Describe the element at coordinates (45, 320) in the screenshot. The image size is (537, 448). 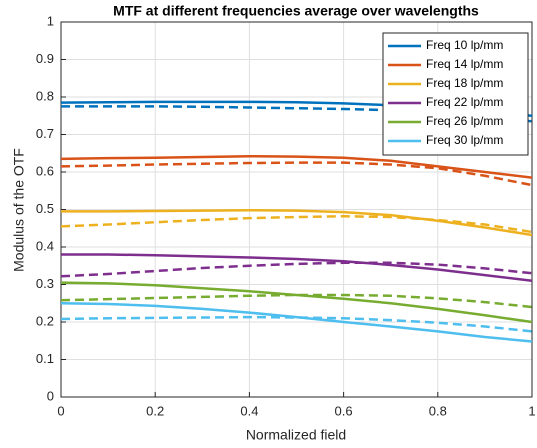
I see `y-tick-label: 0.2` at that location.